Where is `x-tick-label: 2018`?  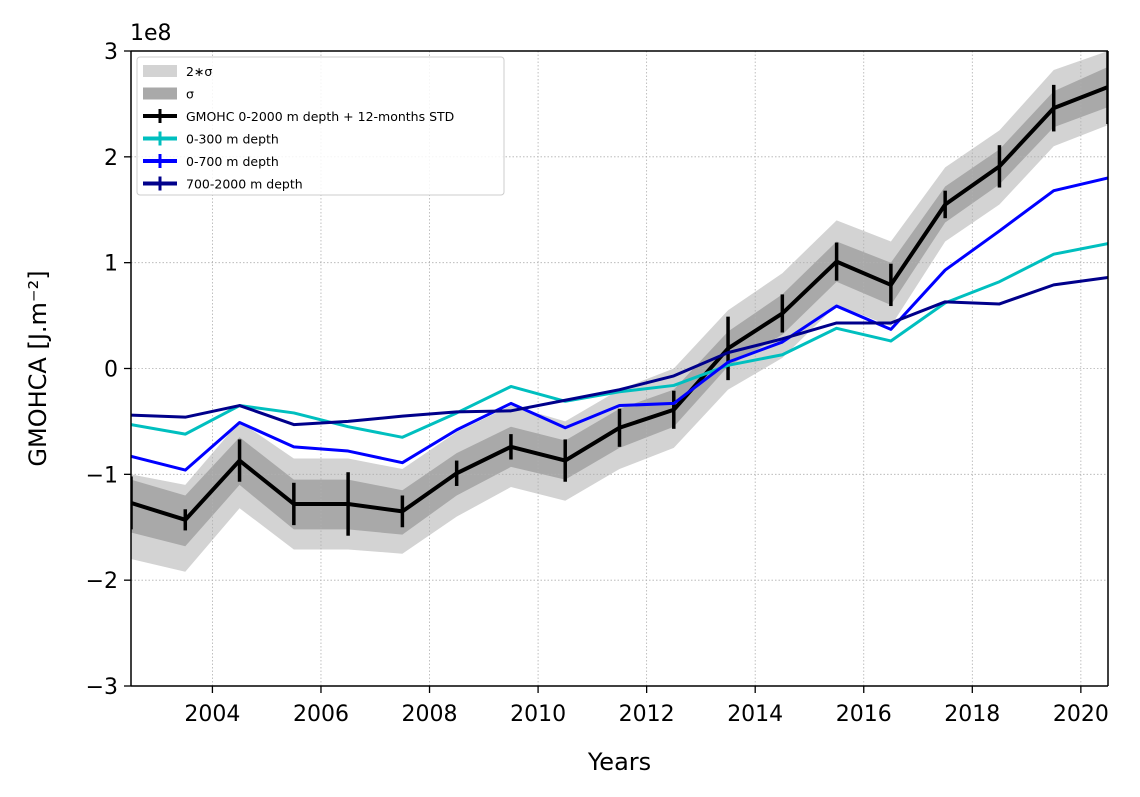
x-tick-label: 2018 is located at coordinates (972, 714).